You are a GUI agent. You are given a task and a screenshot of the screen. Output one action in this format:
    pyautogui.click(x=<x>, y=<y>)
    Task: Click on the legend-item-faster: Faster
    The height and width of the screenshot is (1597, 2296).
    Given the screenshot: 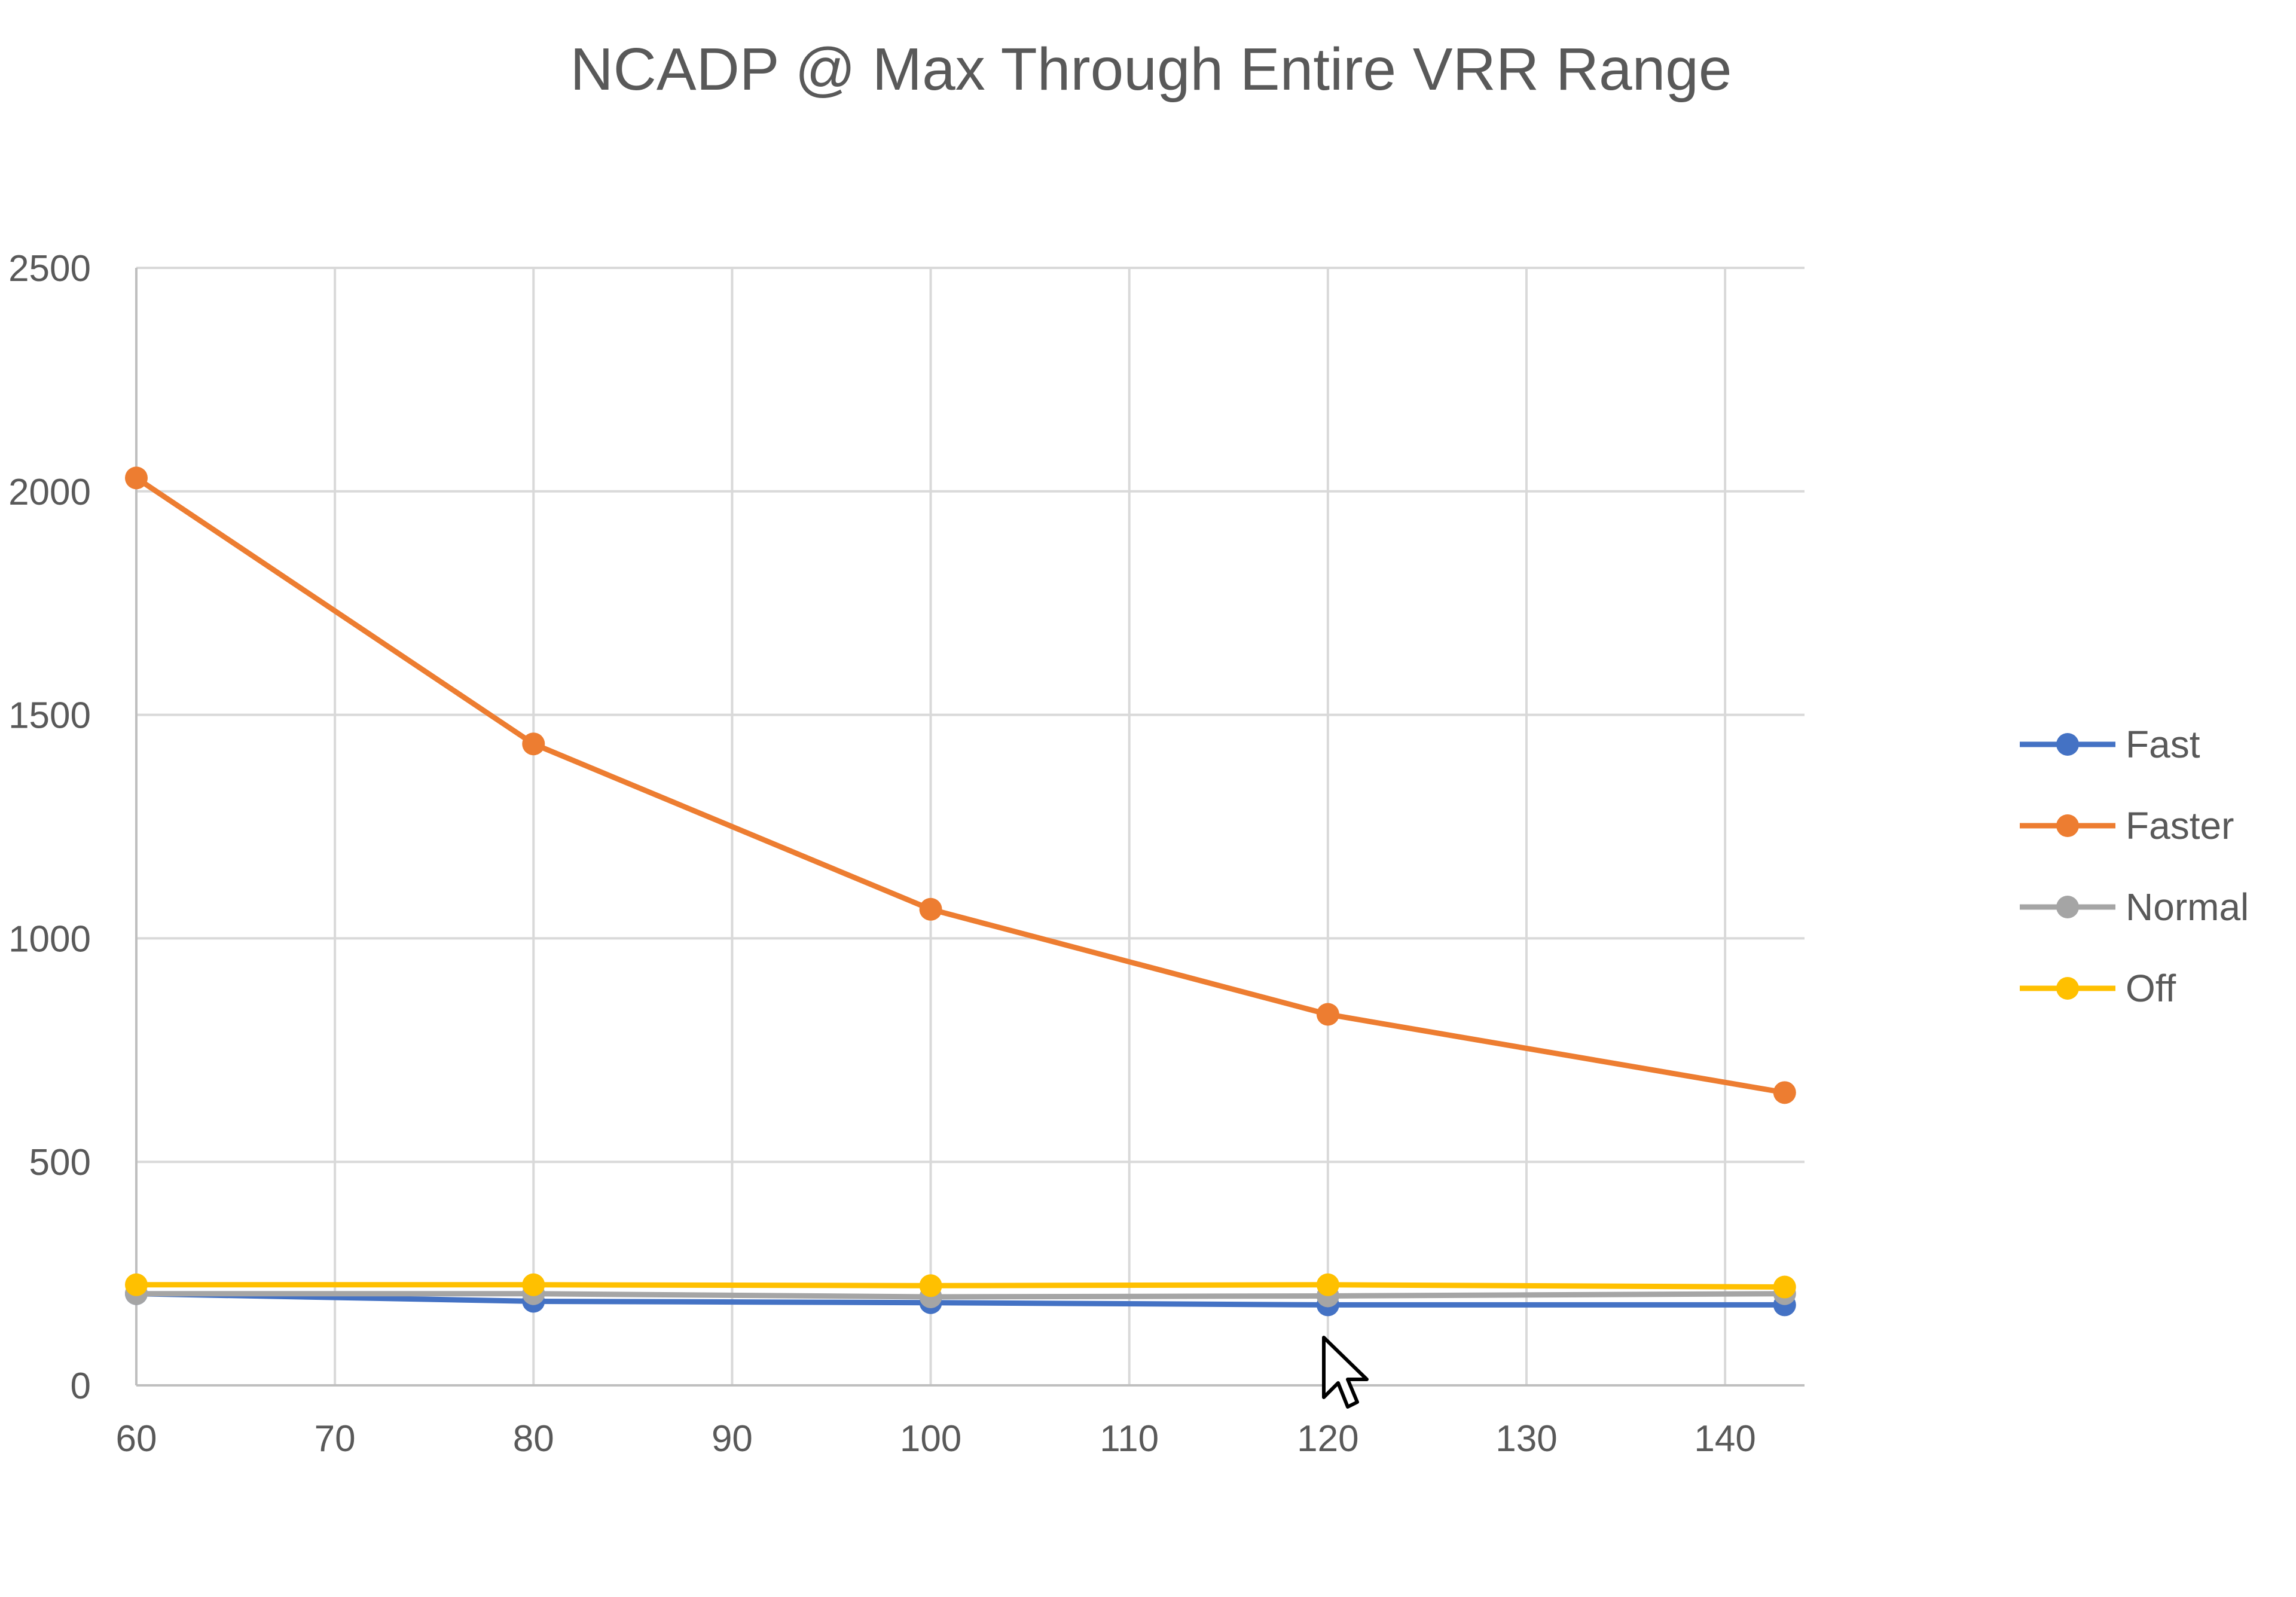 What is the action you would take?
    pyautogui.click(x=2127, y=825)
    